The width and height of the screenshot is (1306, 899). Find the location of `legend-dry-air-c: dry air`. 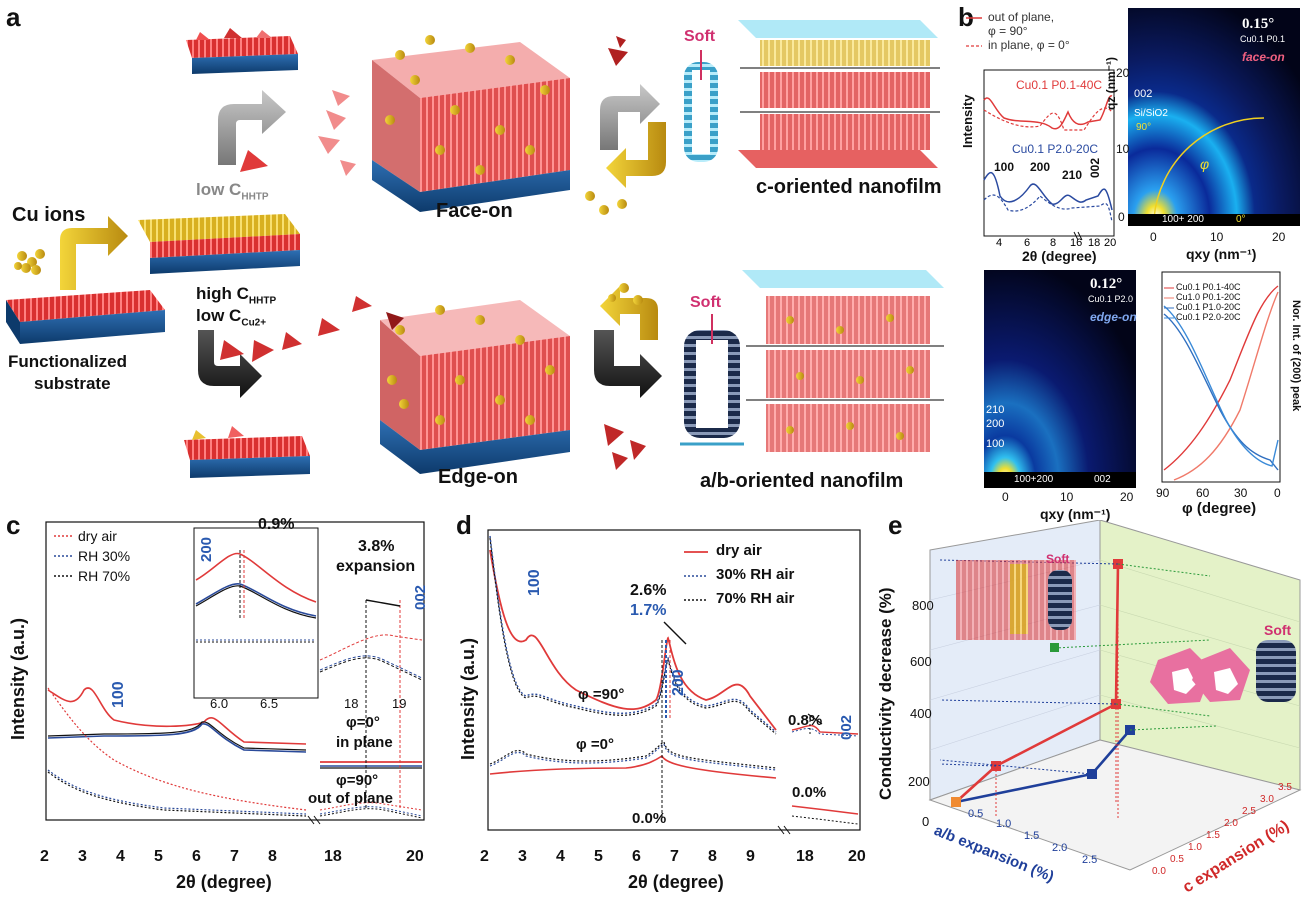

legend-dry-air-c: dry air is located at coordinates (97, 536).